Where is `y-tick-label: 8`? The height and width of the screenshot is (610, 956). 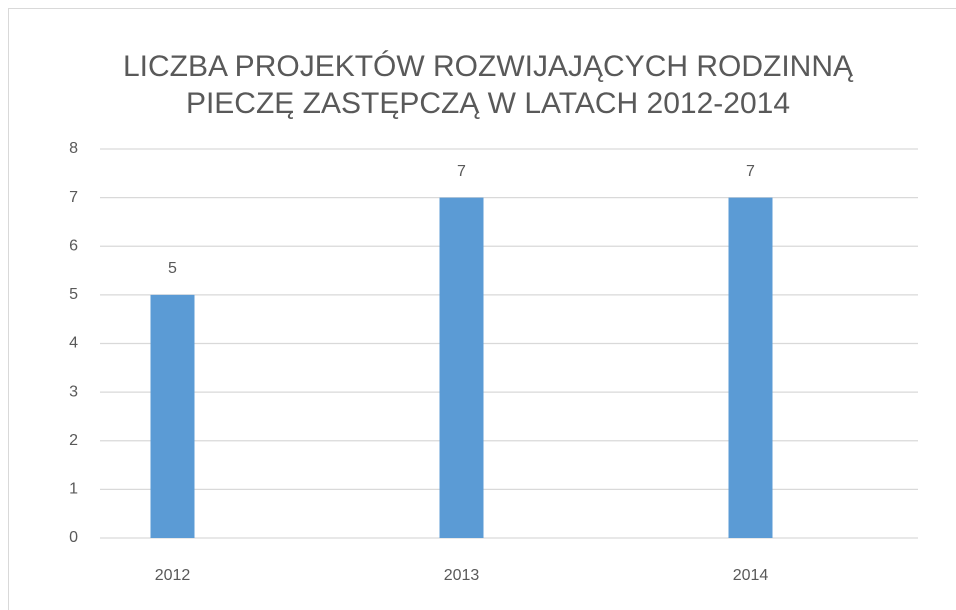 y-tick-label: 8 is located at coordinates (73, 148).